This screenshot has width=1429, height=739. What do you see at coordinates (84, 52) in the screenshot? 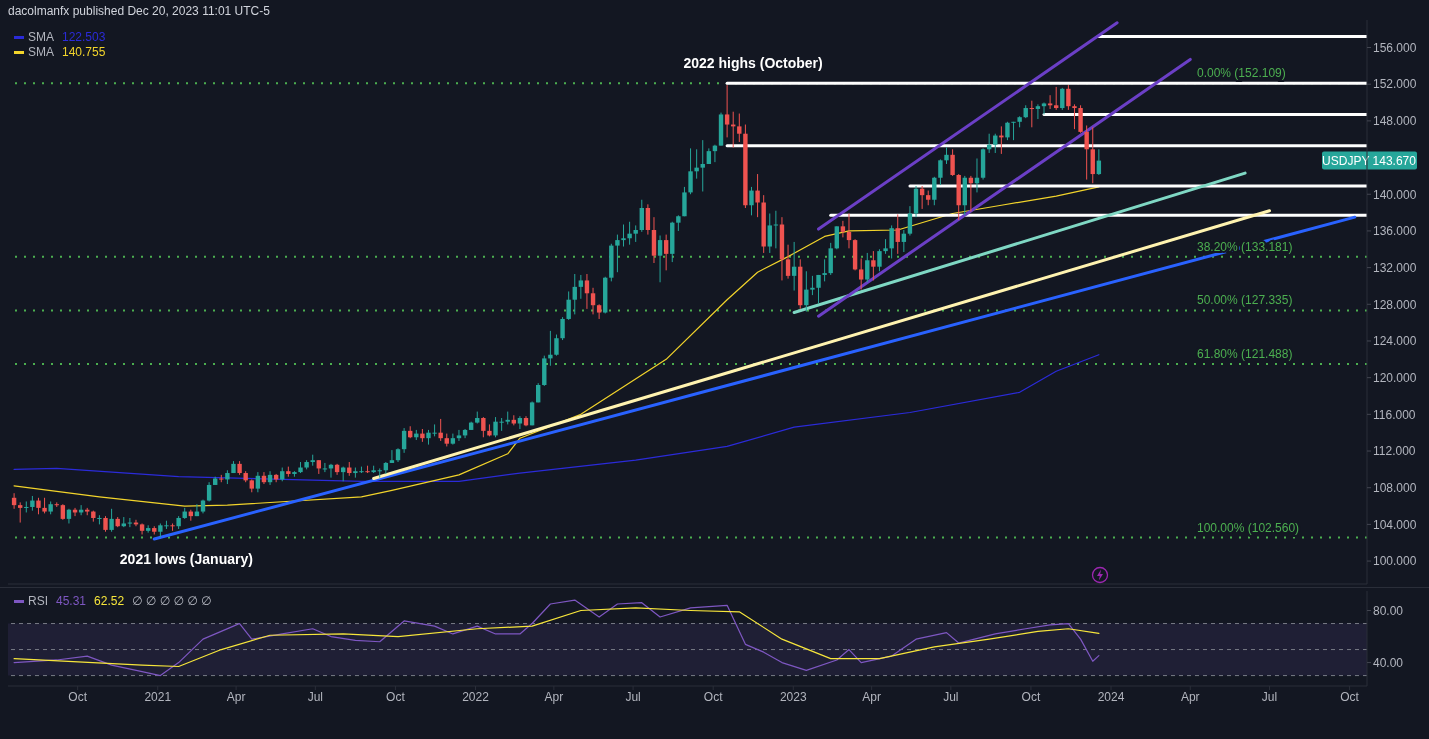
I see `annotation: 140.755` at bounding box center [84, 52].